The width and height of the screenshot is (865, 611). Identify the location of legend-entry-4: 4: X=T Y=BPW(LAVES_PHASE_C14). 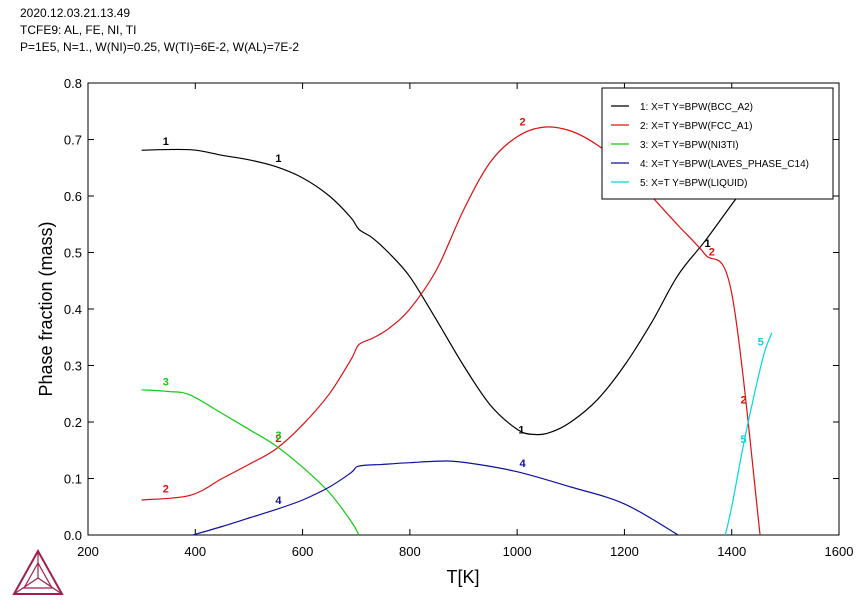
(724, 164).